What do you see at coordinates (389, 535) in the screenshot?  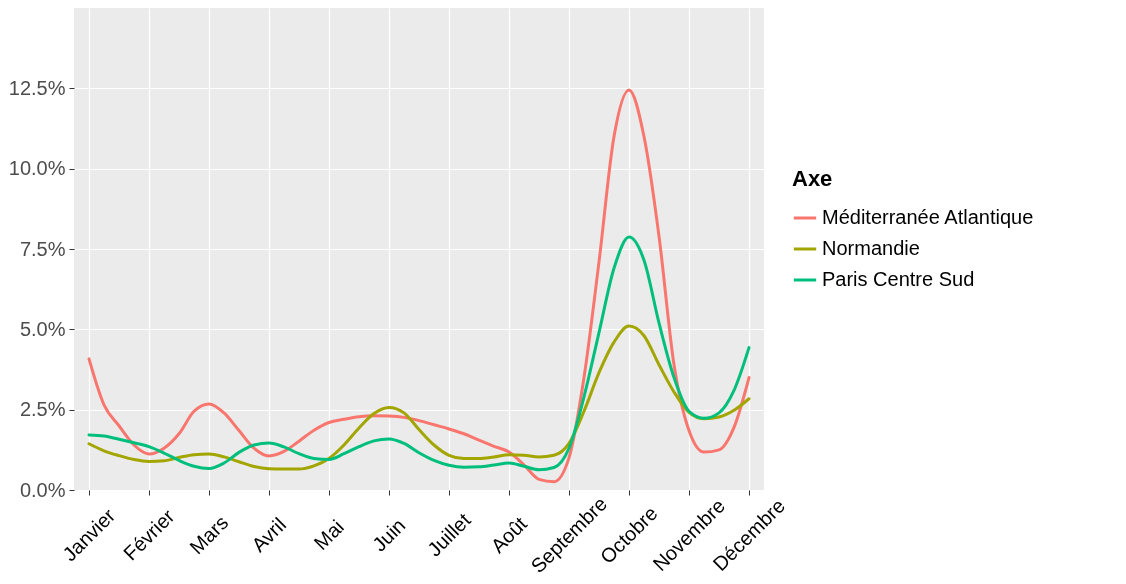 I see `x-tick-label: Juin` at bounding box center [389, 535].